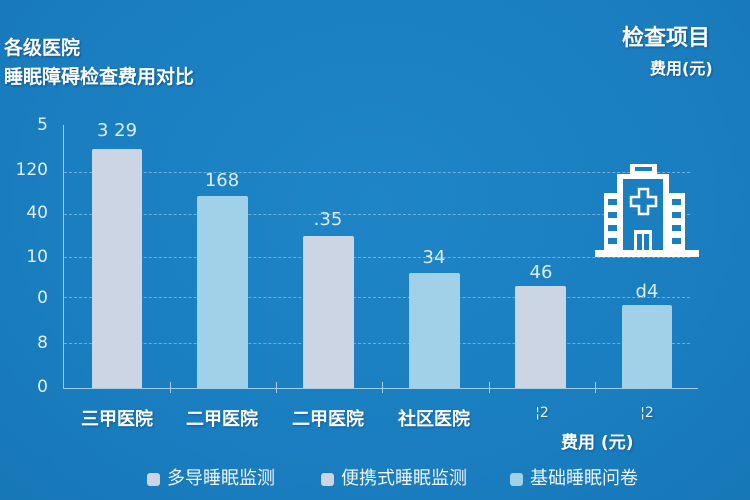 The image size is (750, 500). Describe the element at coordinates (541, 272) in the screenshot. I see `bar-value-label: 46` at that location.